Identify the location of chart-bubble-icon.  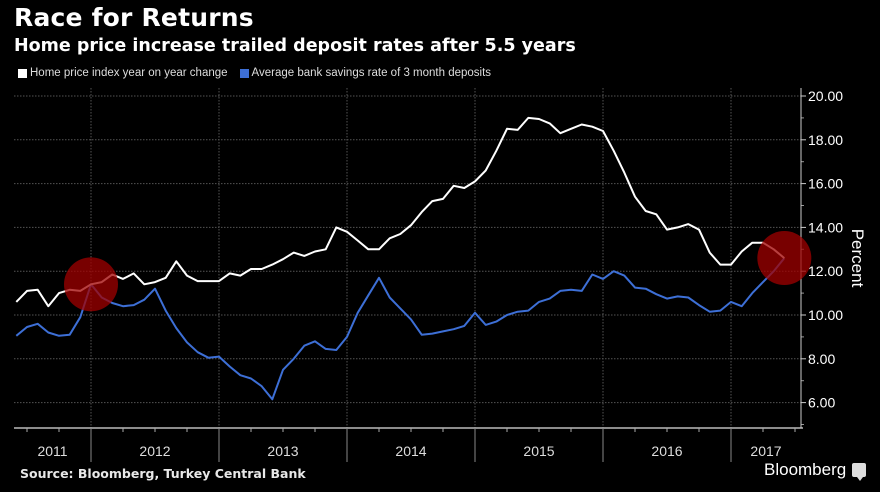
(859, 472).